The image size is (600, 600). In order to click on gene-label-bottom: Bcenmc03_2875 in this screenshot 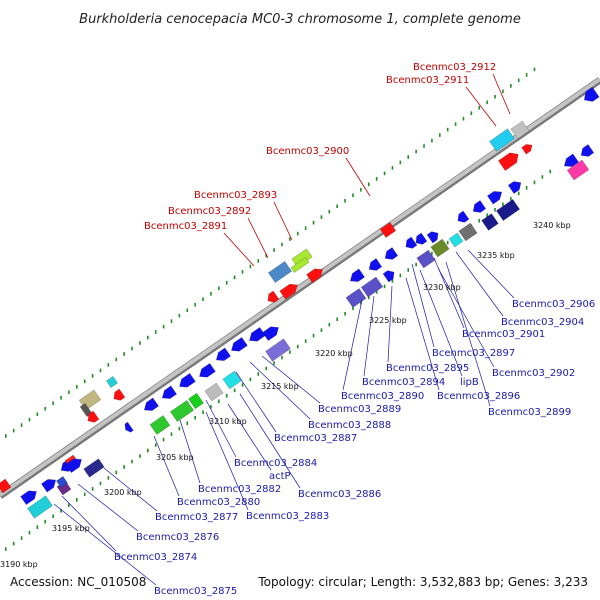, I will do `click(195, 591)`.